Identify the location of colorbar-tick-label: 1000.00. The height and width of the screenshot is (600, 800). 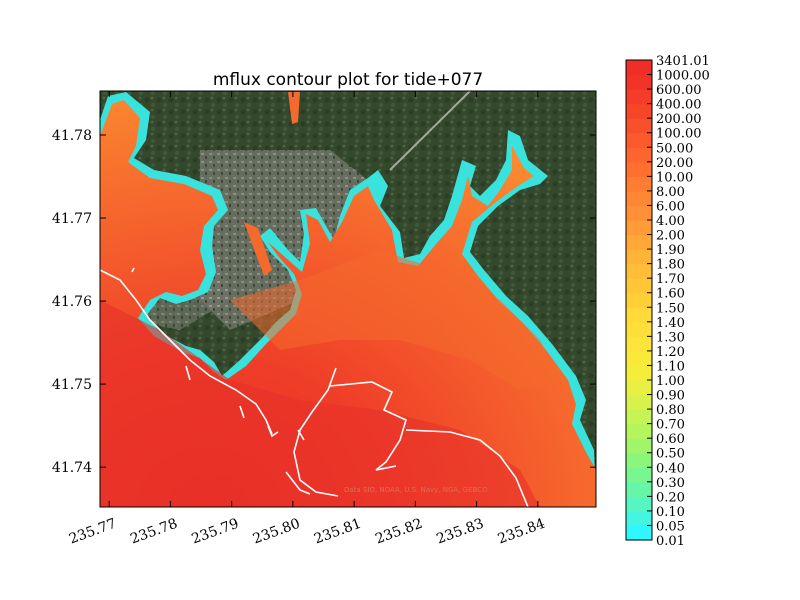
(683, 76).